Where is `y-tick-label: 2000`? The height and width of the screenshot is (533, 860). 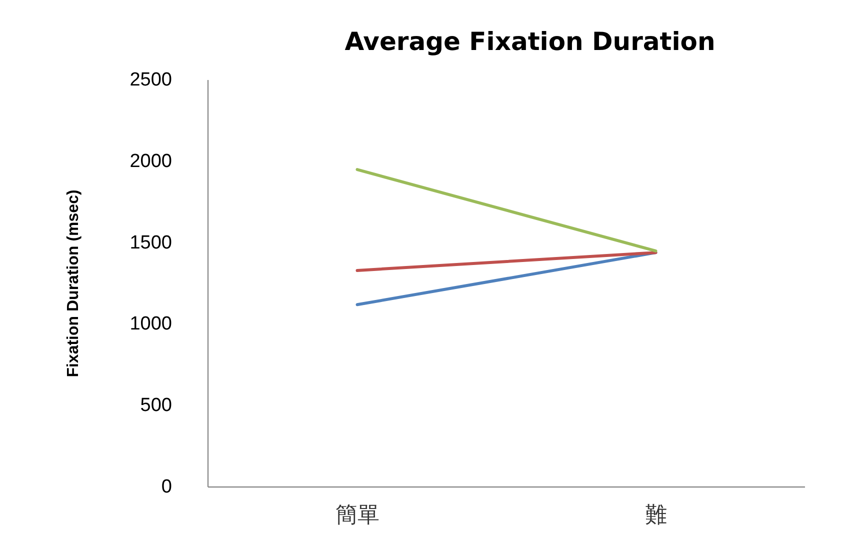 y-tick-label: 2000 is located at coordinates (151, 161).